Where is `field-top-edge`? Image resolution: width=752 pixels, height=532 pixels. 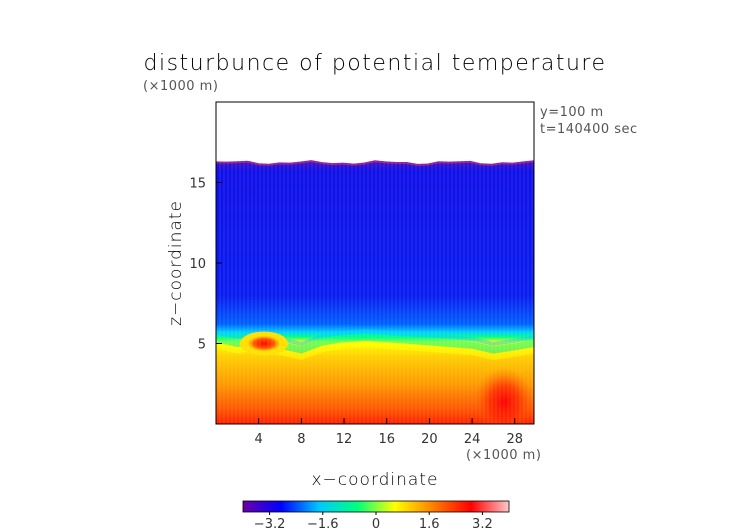 field-top-edge is located at coordinates (375, 163).